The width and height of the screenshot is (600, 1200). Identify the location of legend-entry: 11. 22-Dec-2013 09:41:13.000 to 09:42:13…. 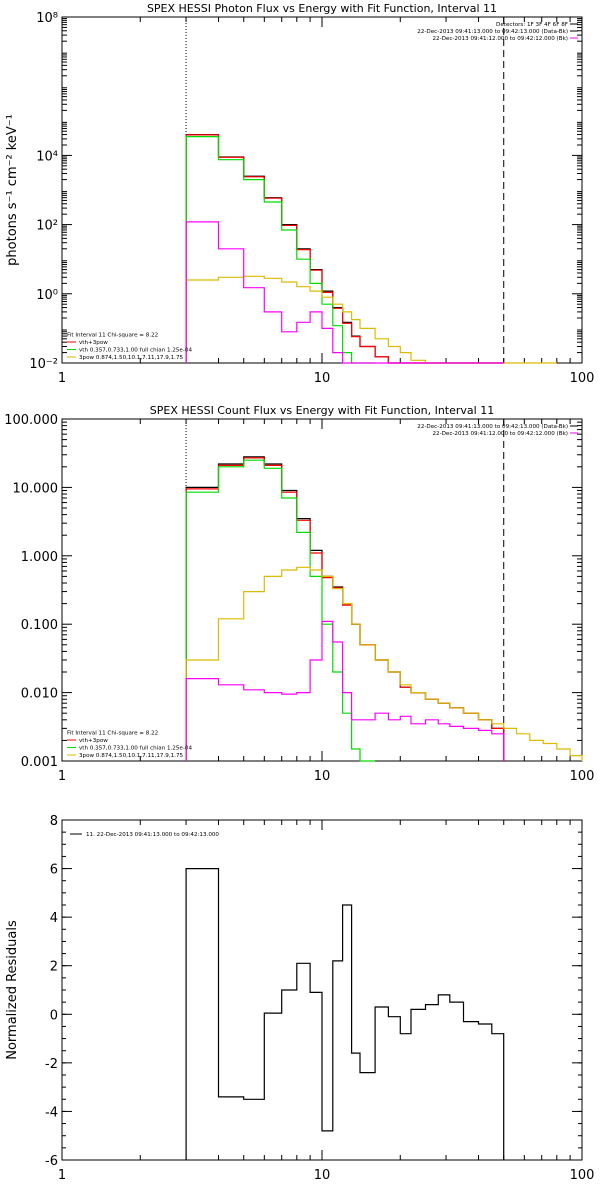
(152, 835).